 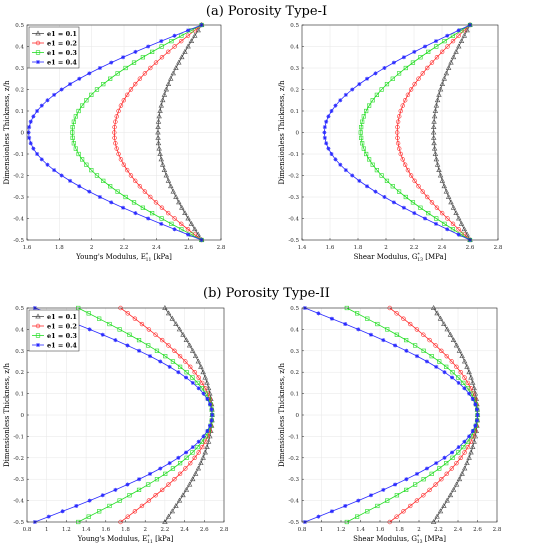 I want to click on legend-entry: e1 = 0.4, so click(x=54, y=62).